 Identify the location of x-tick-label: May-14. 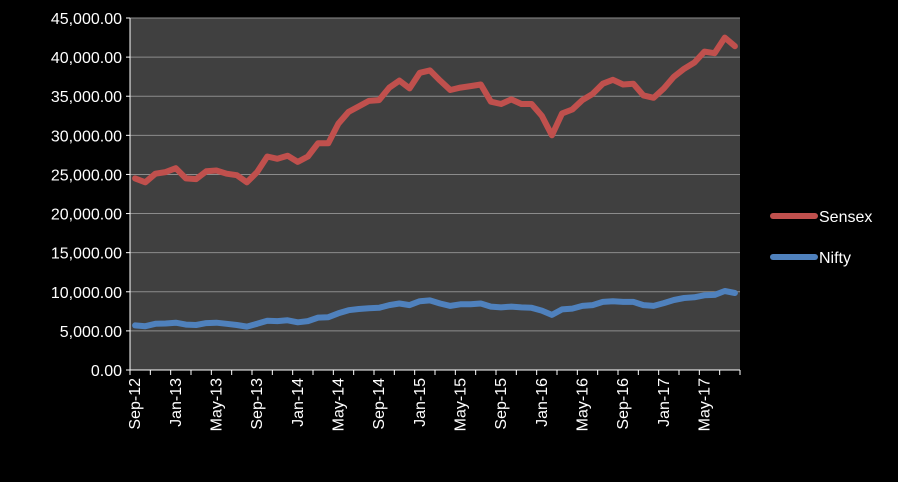
(338, 404).